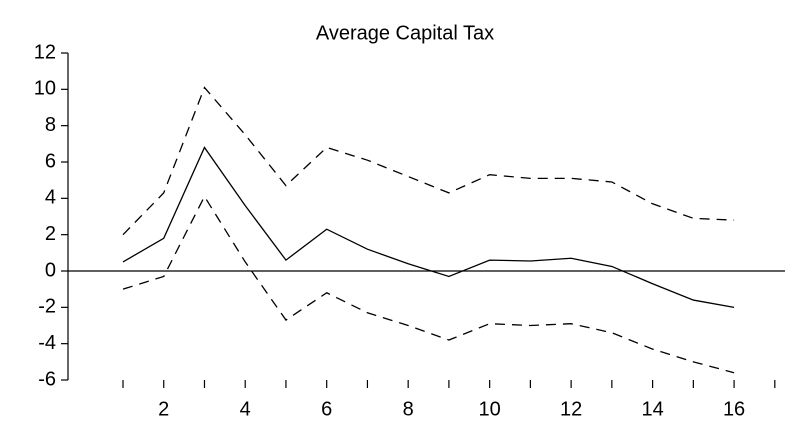 This screenshot has width=788, height=433. I want to click on x-tick-label: 10, so click(490, 409).